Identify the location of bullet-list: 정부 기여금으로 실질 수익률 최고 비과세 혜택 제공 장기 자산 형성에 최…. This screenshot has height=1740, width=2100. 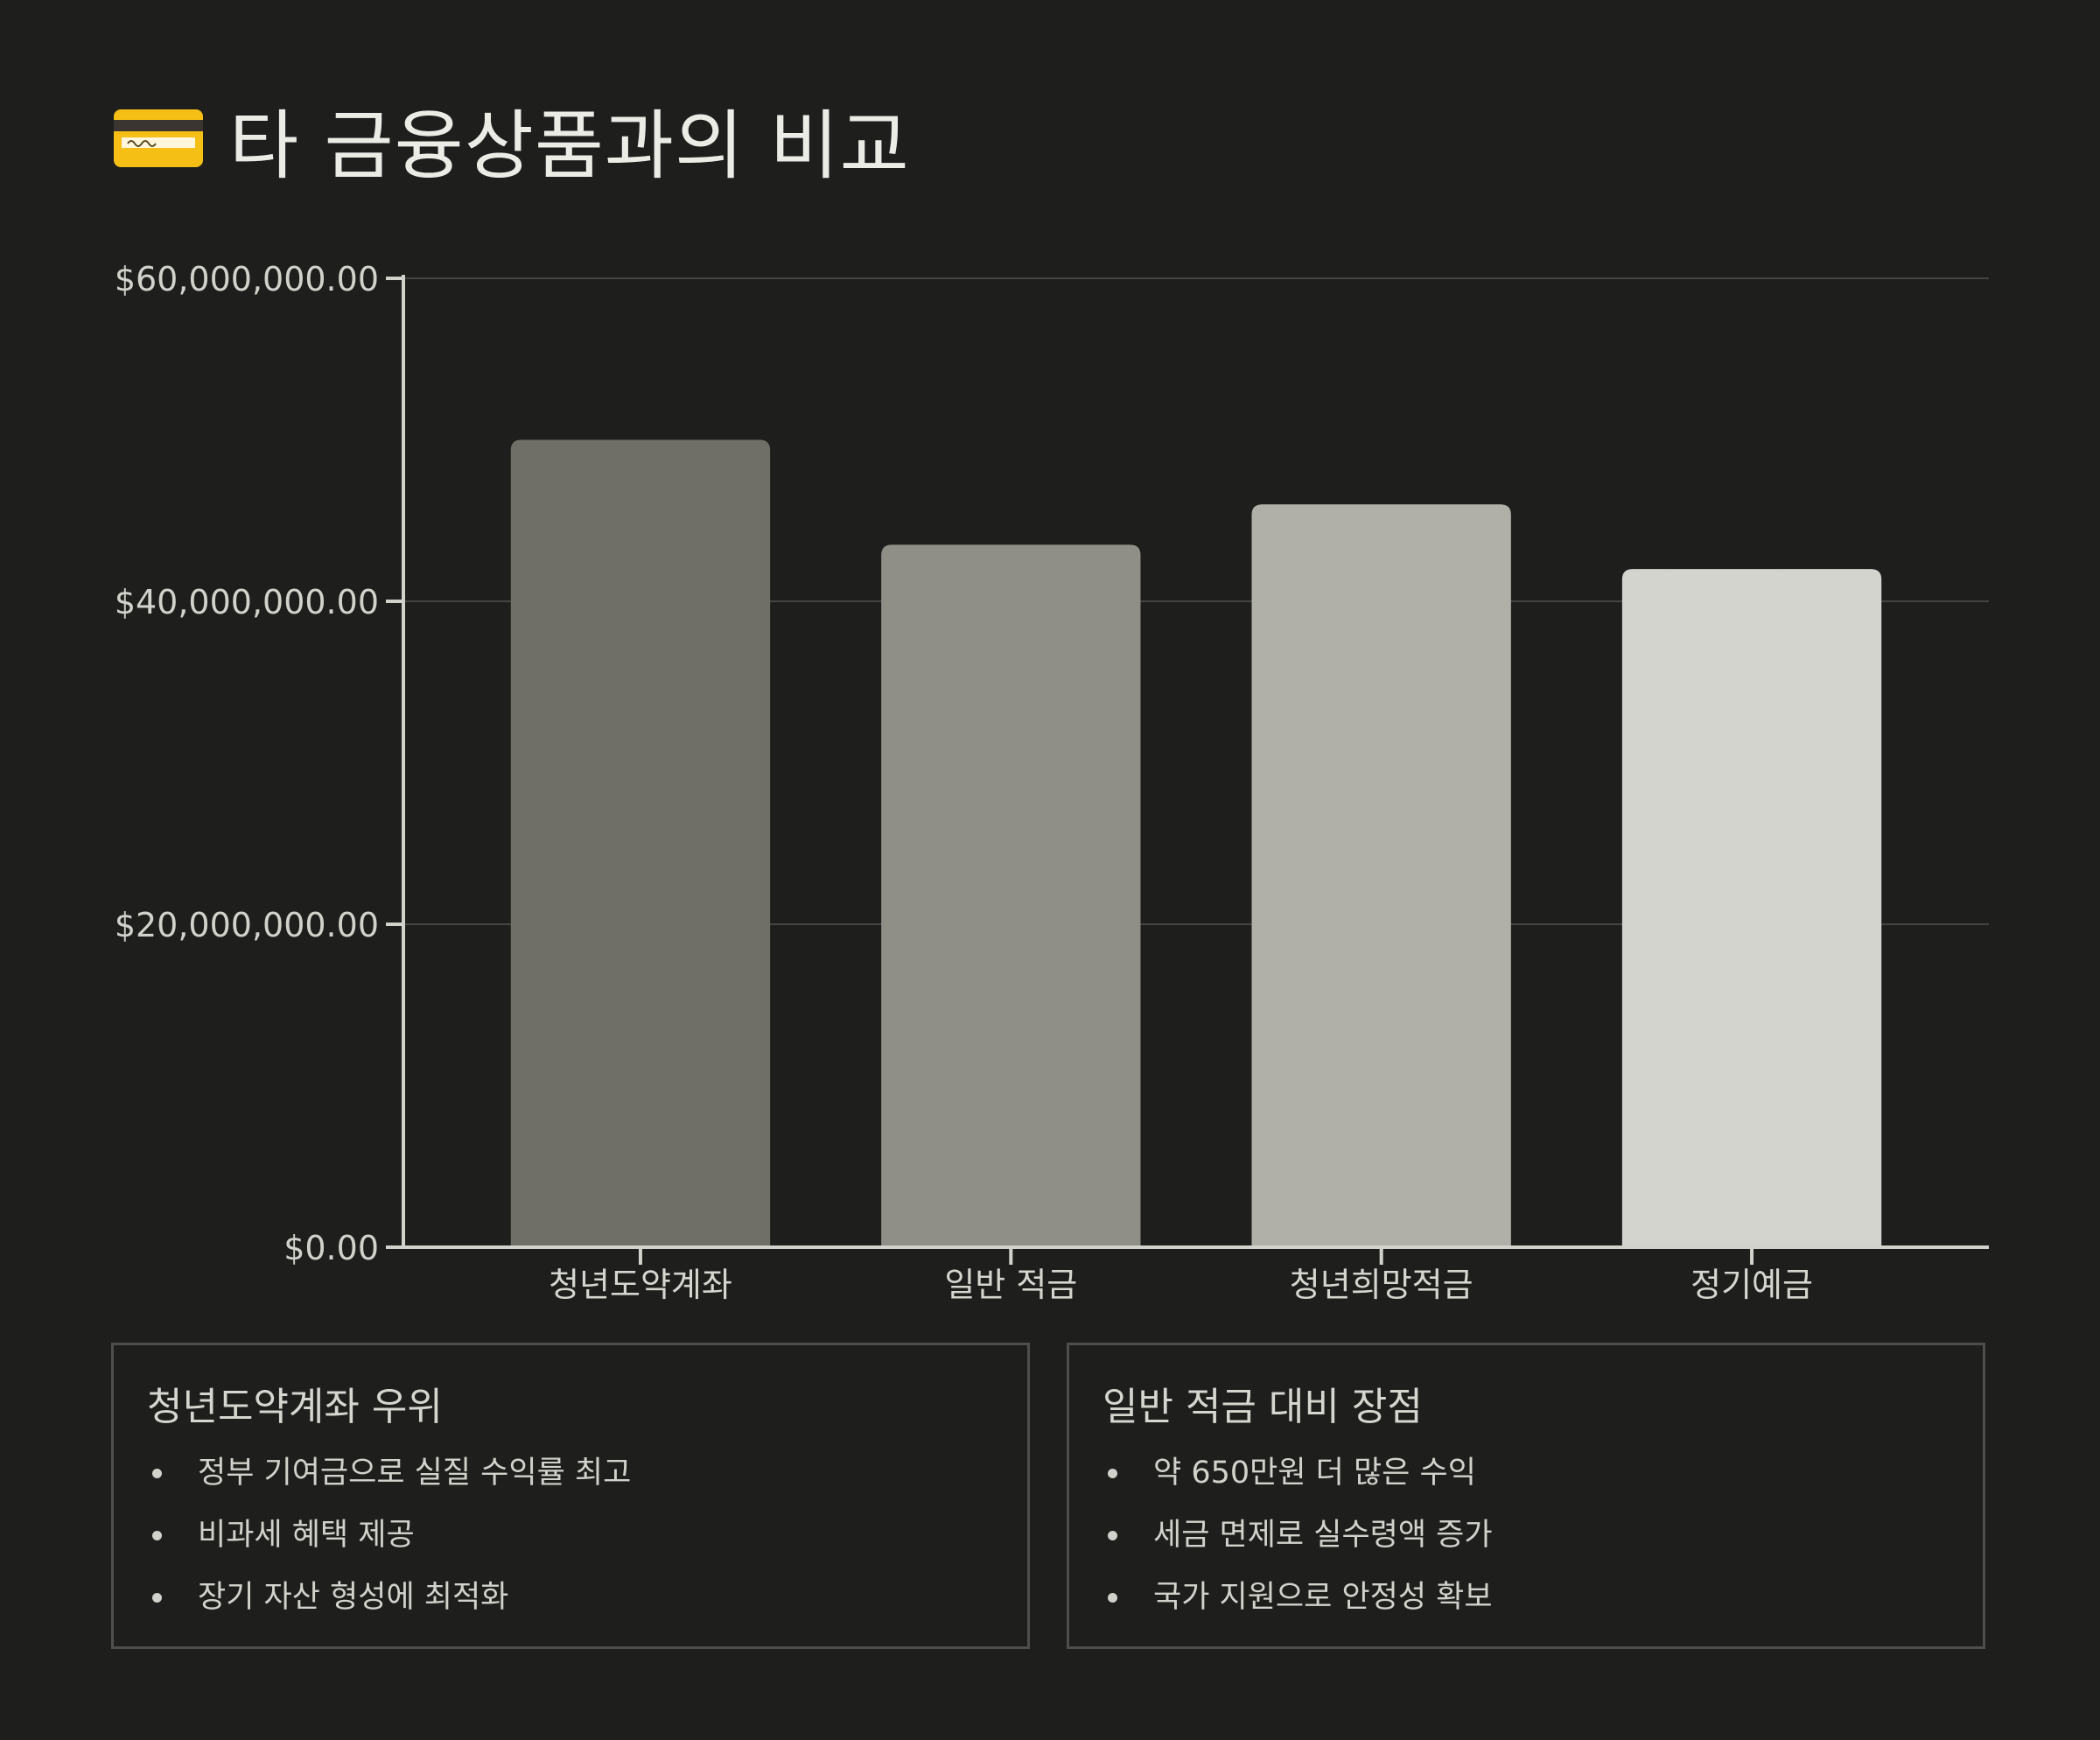
(570, 1540).